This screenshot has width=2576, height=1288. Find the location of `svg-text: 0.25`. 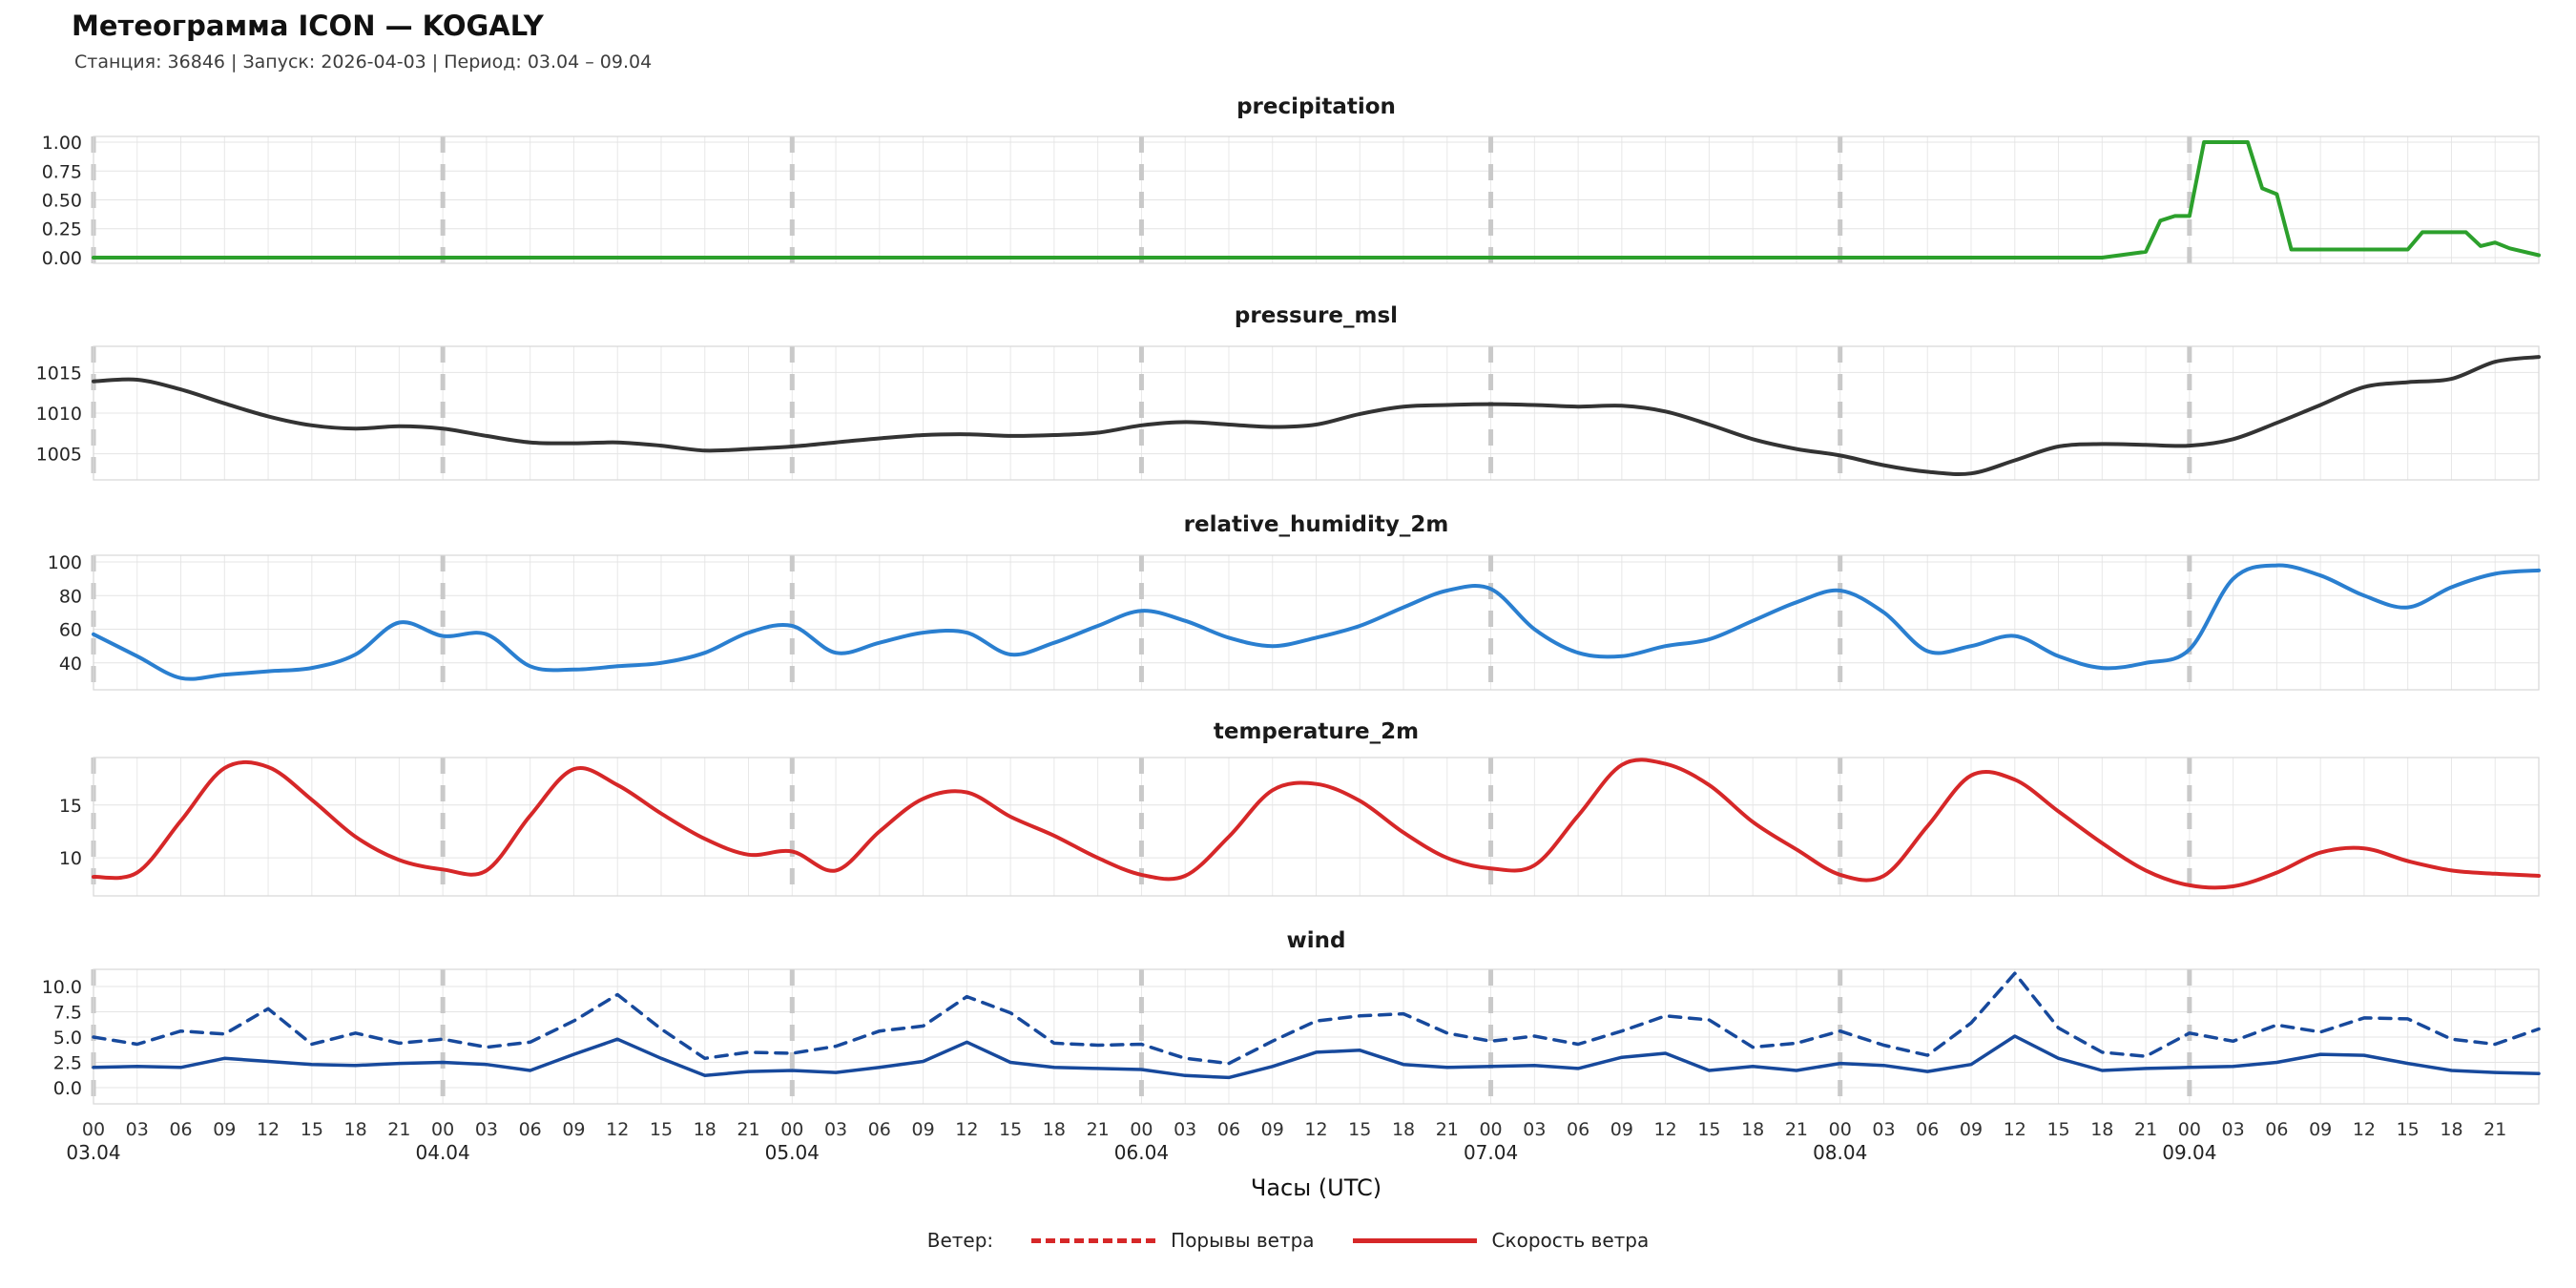

svg-text: 0.25 is located at coordinates (62, 229).